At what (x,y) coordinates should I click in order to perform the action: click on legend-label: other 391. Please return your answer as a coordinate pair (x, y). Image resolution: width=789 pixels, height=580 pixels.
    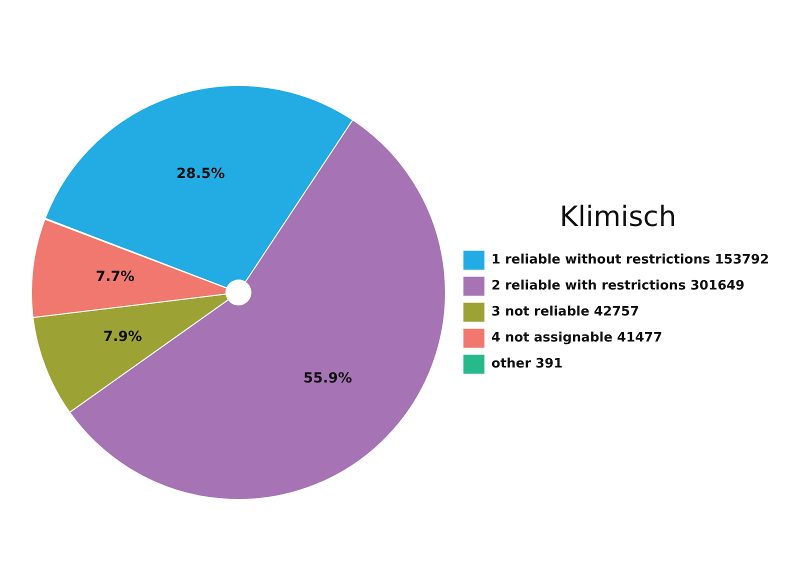
    Looking at the image, I should click on (527, 364).